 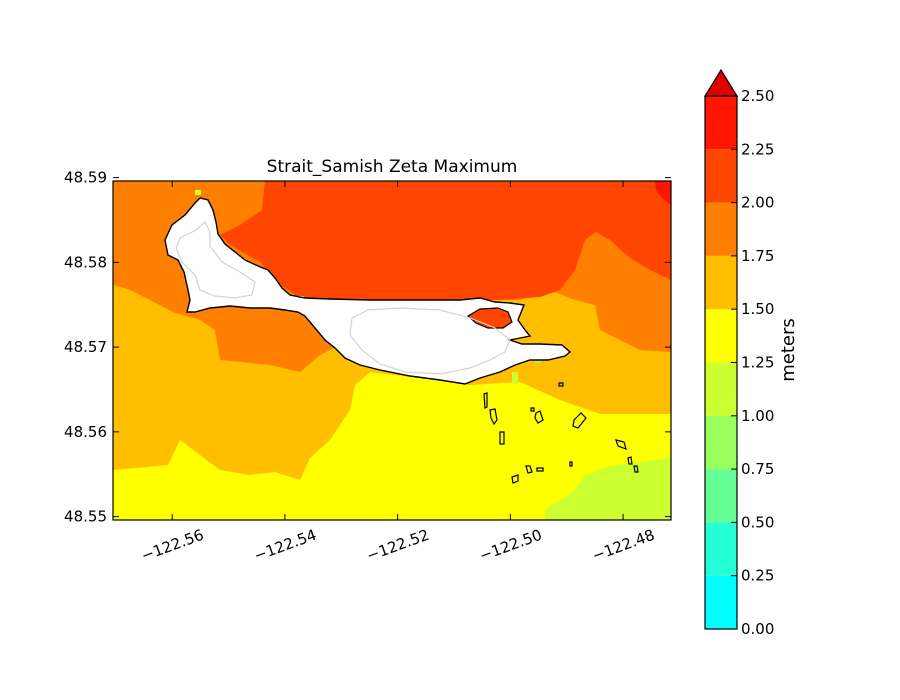 What do you see at coordinates (721, 82) in the screenshot?
I see `colorbar-extend-arrow` at bounding box center [721, 82].